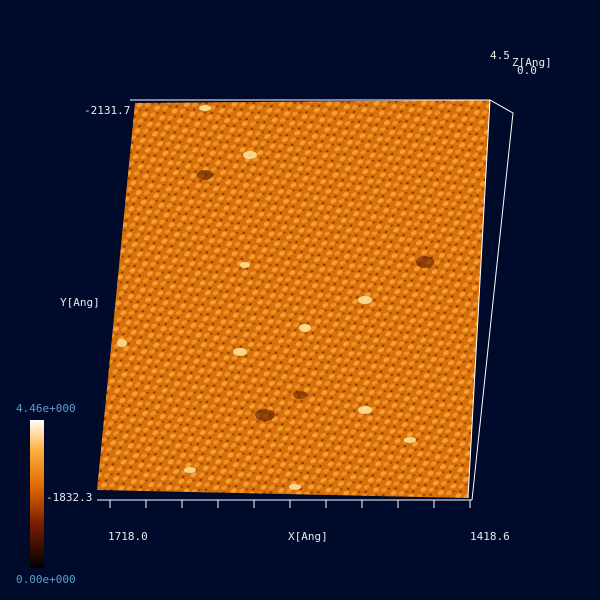 This screenshot has height=600, width=600. What do you see at coordinates (290, 504) in the screenshot?
I see `x-axis-ticks` at bounding box center [290, 504].